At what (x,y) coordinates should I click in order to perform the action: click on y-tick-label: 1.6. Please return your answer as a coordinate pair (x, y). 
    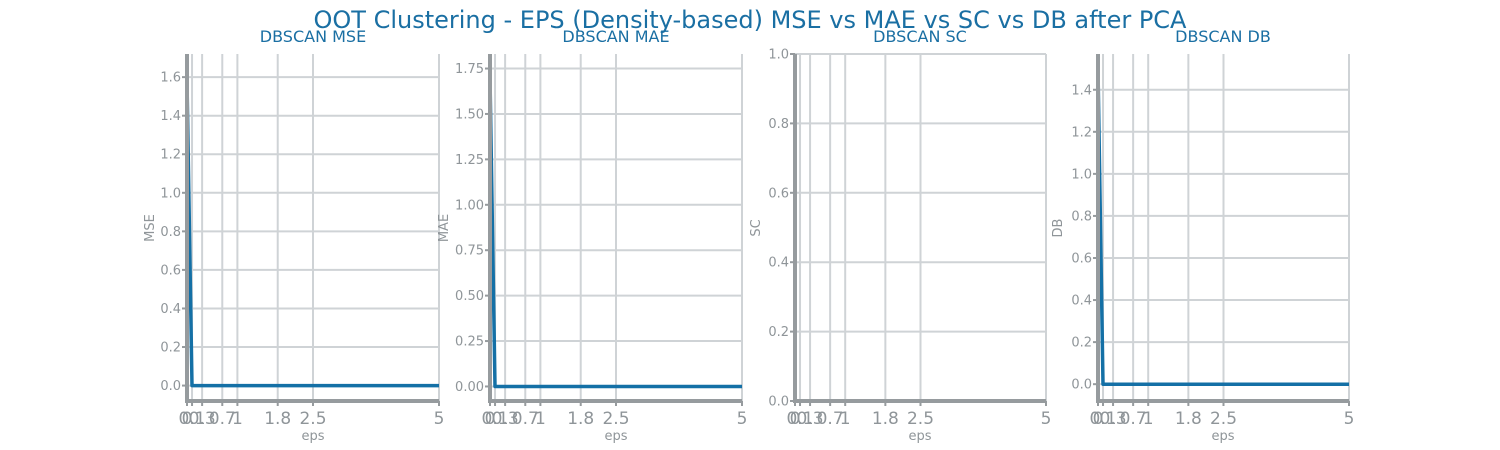
    Looking at the image, I should click on (170, 78).